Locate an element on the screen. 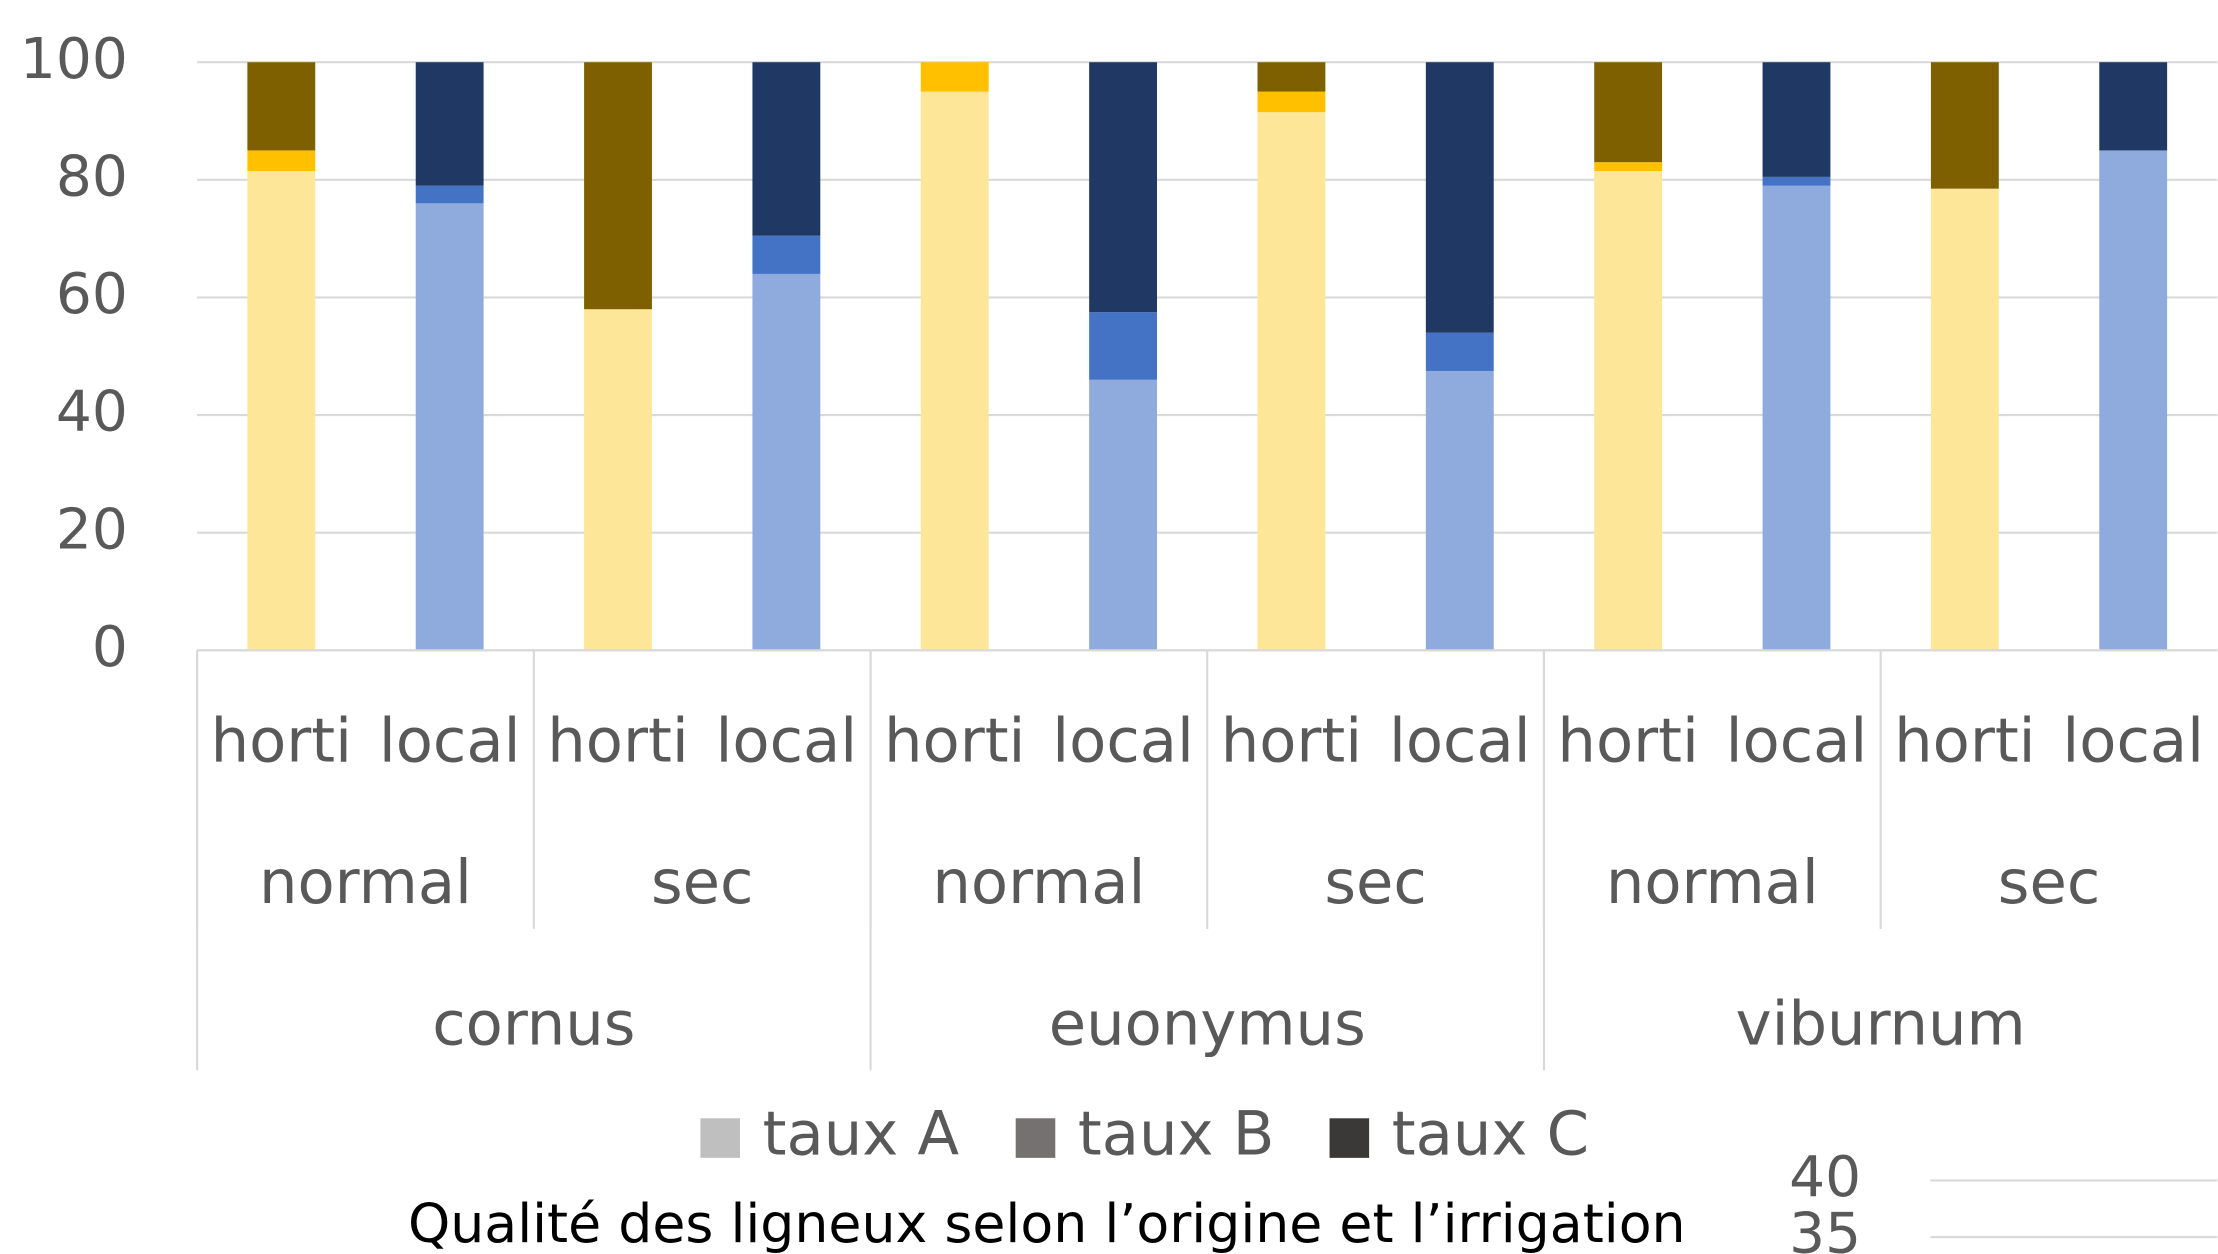 The height and width of the screenshot is (1254, 2218). y-tick-label: 60 is located at coordinates (92, 294).